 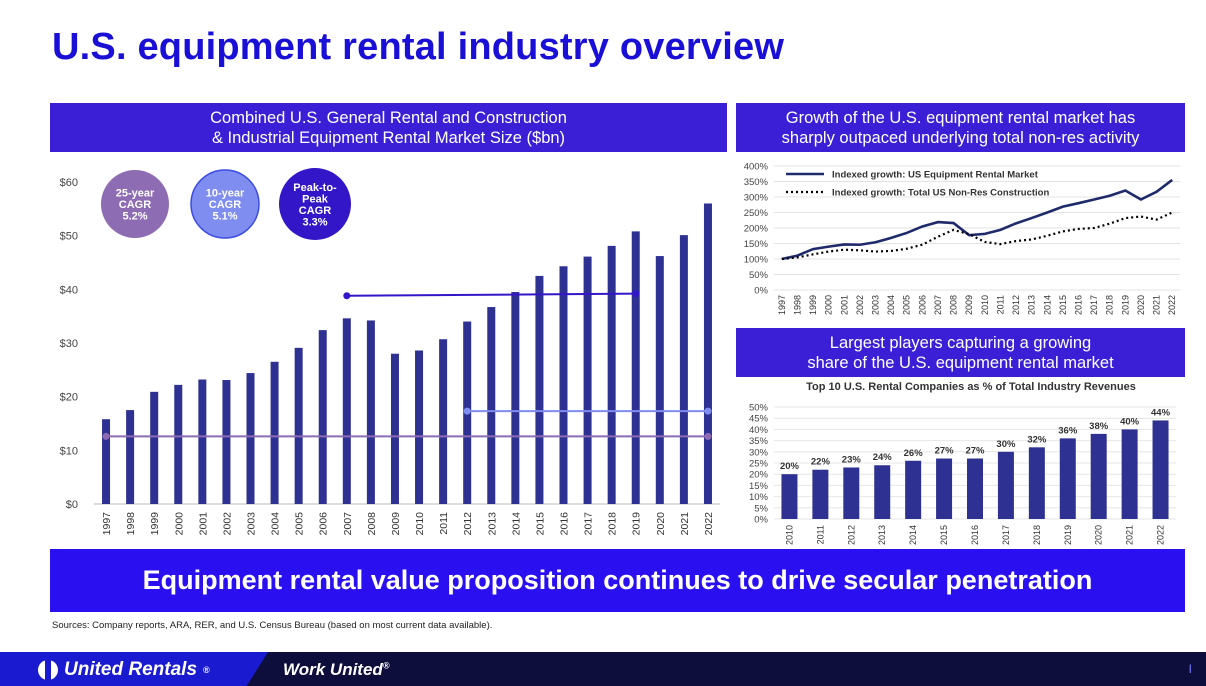 What do you see at coordinates (206, 670) in the screenshot?
I see `brand-registered-mark: ®` at bounding box center [206, 670].